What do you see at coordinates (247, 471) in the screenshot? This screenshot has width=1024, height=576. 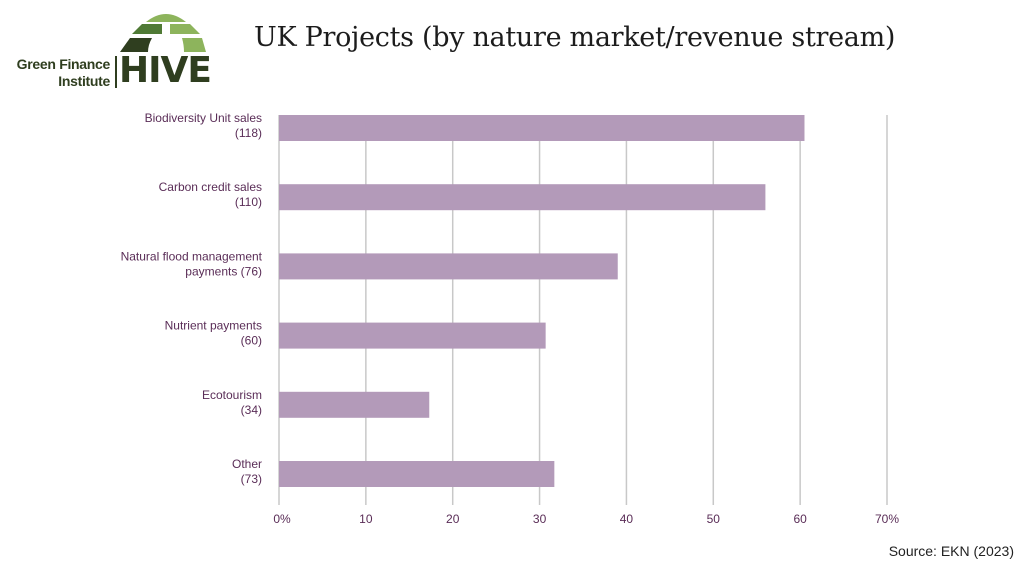 I see `category-label: Other (73)` at bounding box center [247, 471].